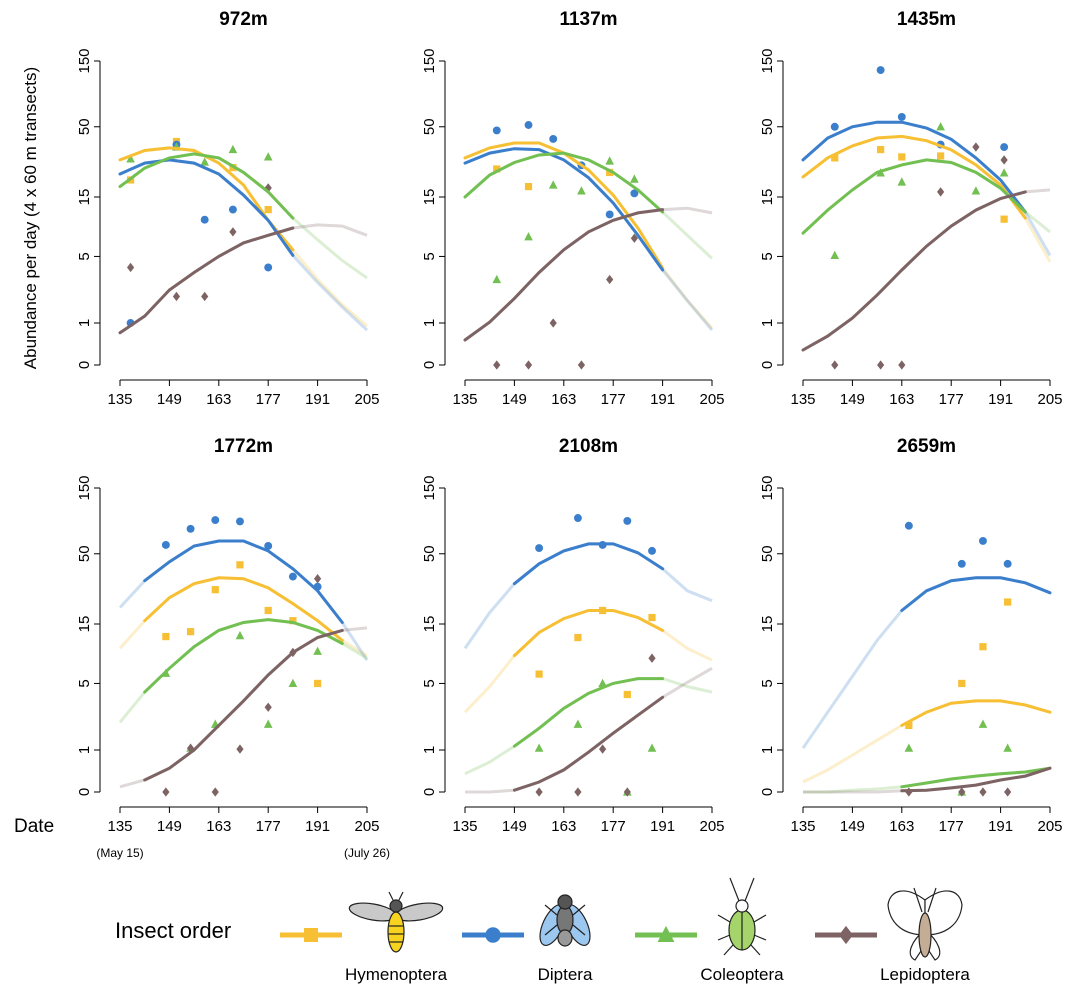 Image resolution: width=1083 pixels, height=988 pixels. Describe the element at coordinates (742, 974) in the screenshot. I see `legend-label: Coleoptera` at that location.